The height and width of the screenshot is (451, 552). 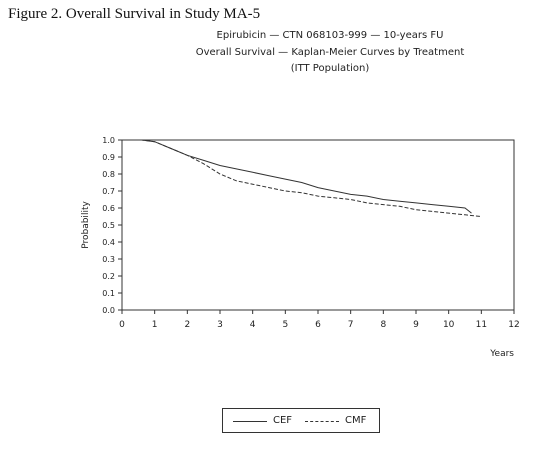 I want to click on legend-swatch-cef, so click(x=250, y=421).